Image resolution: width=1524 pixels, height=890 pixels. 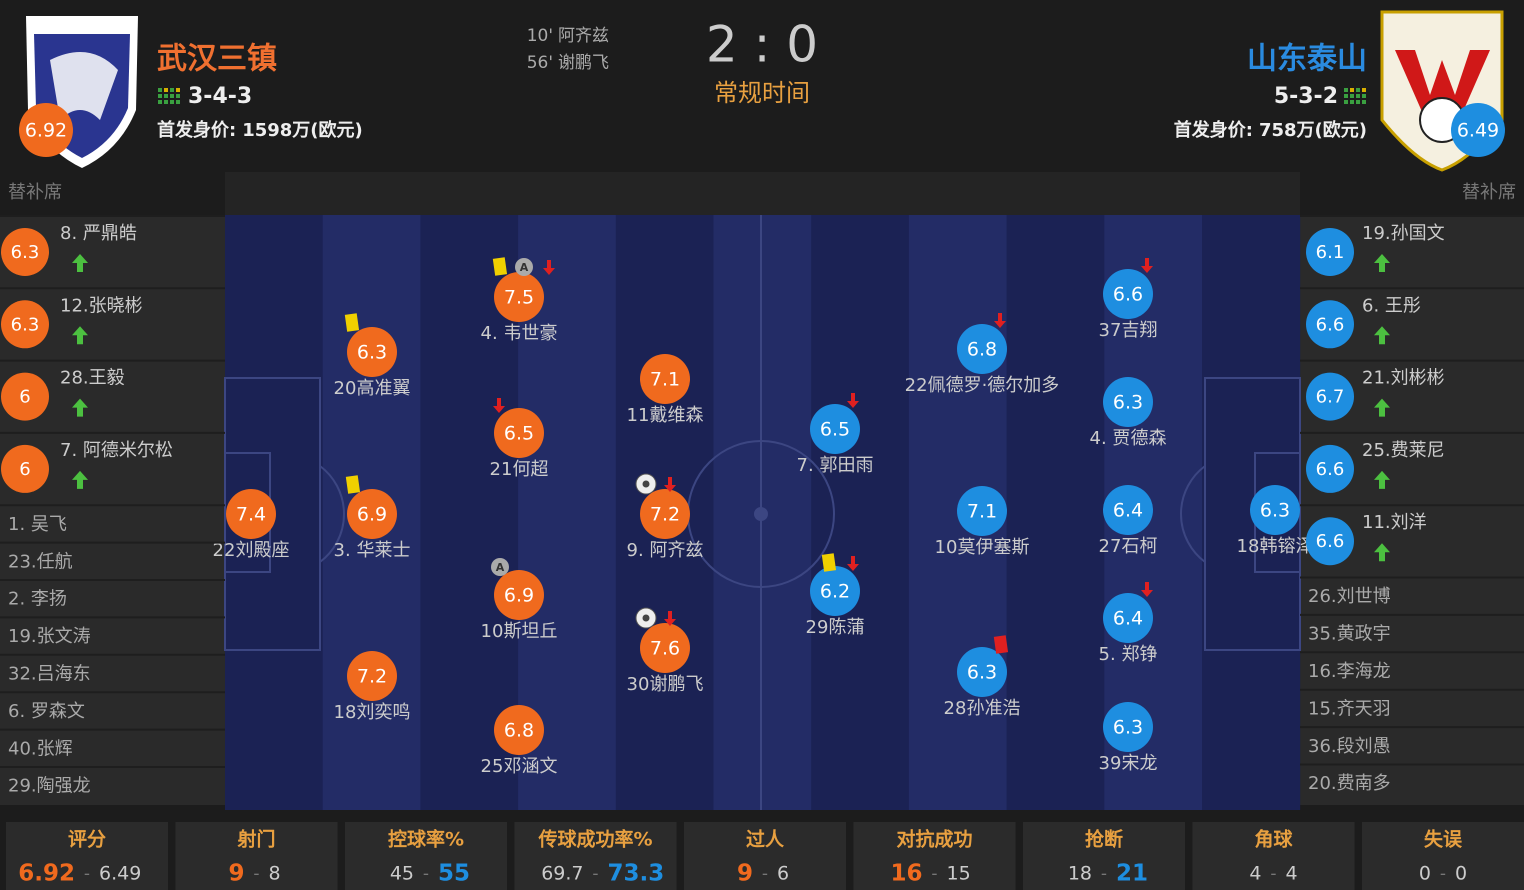 What do you see at coordinates (37, 524) in the screenshot?
I see `bench-player-name: 1. 吴飞` at bounding box center [37, 524].